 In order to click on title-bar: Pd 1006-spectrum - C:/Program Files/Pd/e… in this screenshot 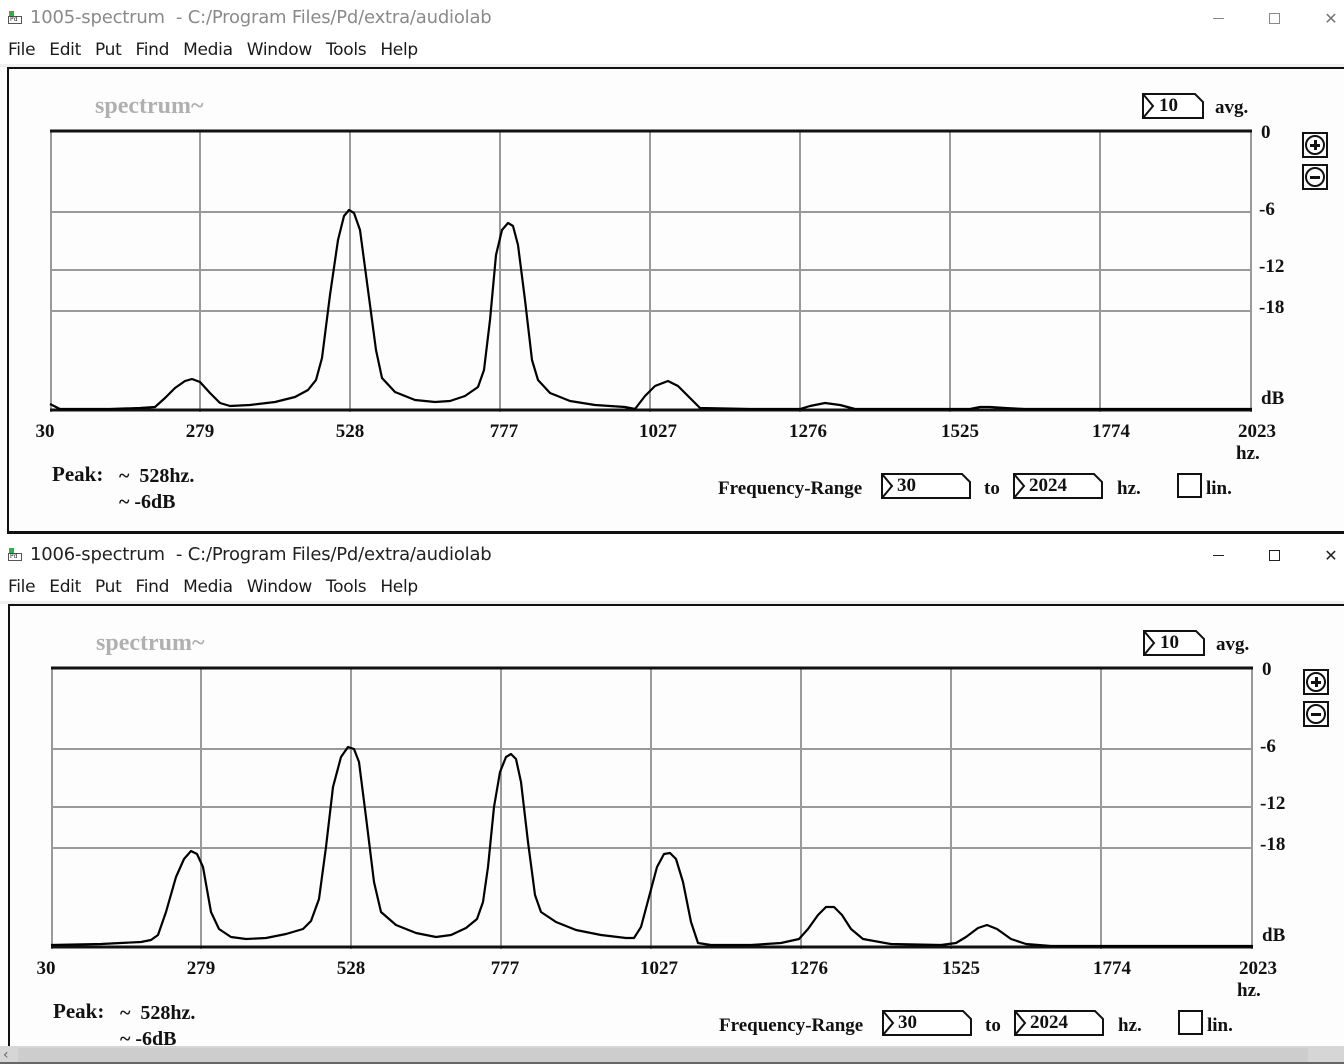, I will do `click(672, 554)`.